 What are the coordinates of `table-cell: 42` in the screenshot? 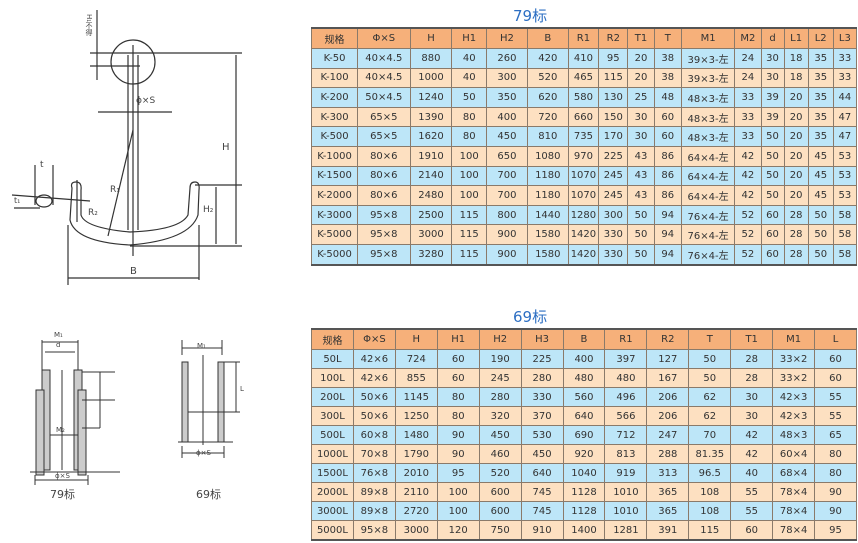 It's located at (752, 454).